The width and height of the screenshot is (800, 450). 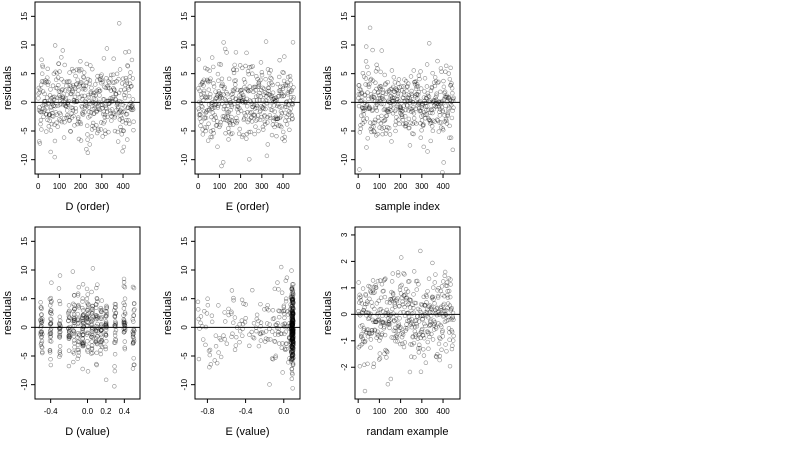 What do you see at coordinates (184, 384) in the screenshot?
I see `y-tick-label: -10` at bounding box center [184, 384].